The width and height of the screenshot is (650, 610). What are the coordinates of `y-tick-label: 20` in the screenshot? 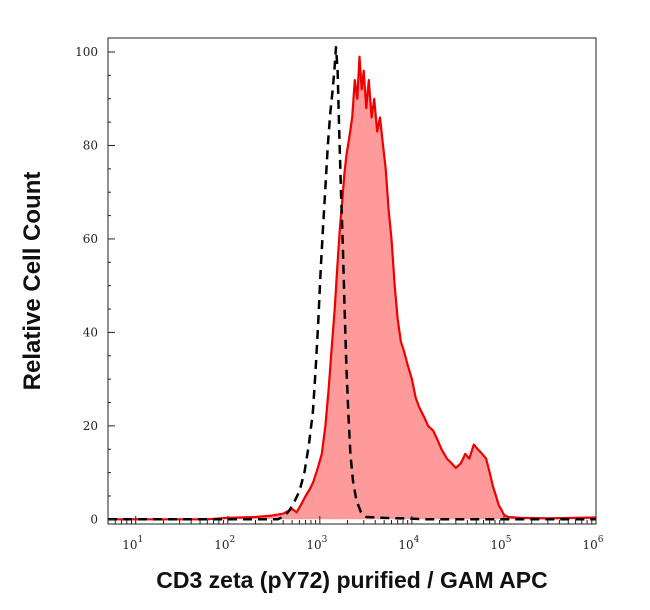 It's located at (90, 426).